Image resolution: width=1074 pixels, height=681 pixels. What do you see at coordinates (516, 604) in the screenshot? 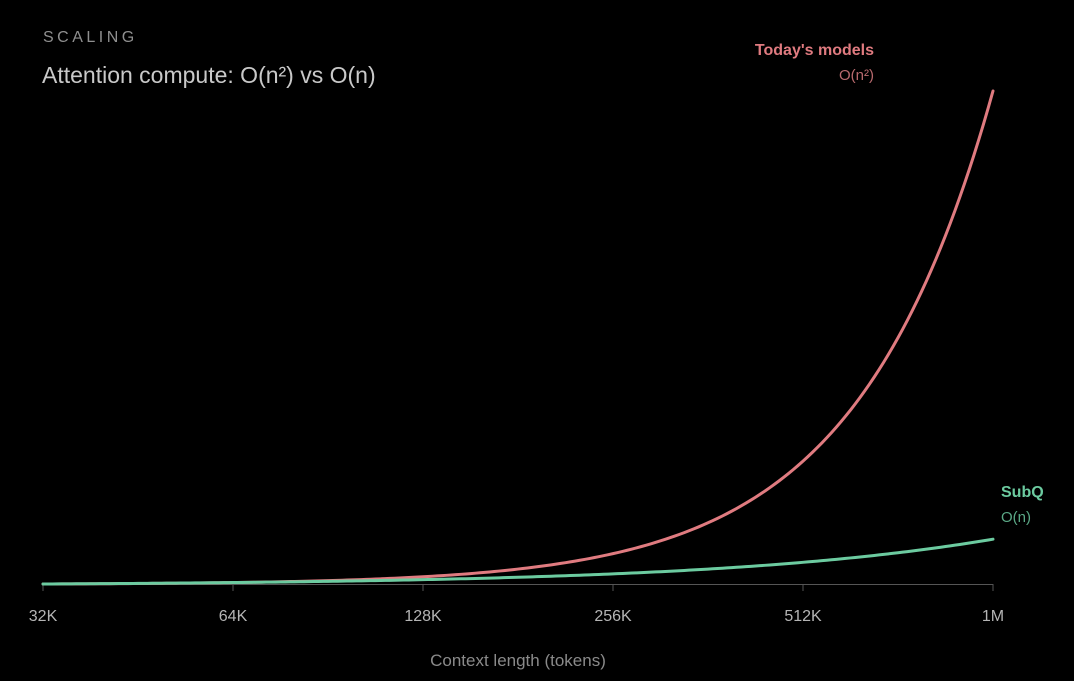
I see `x-ticks: 32K 64K 128K 256K 512K 1M` at bounding box center [516, 604].